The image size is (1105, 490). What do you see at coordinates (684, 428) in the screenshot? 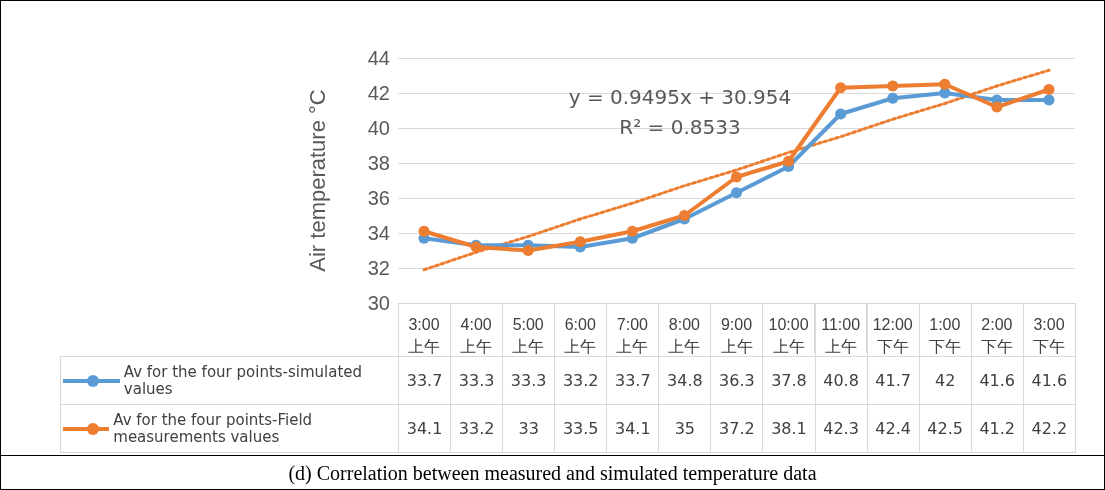
I see `data-label: 35` at bounding box center [684, 428].